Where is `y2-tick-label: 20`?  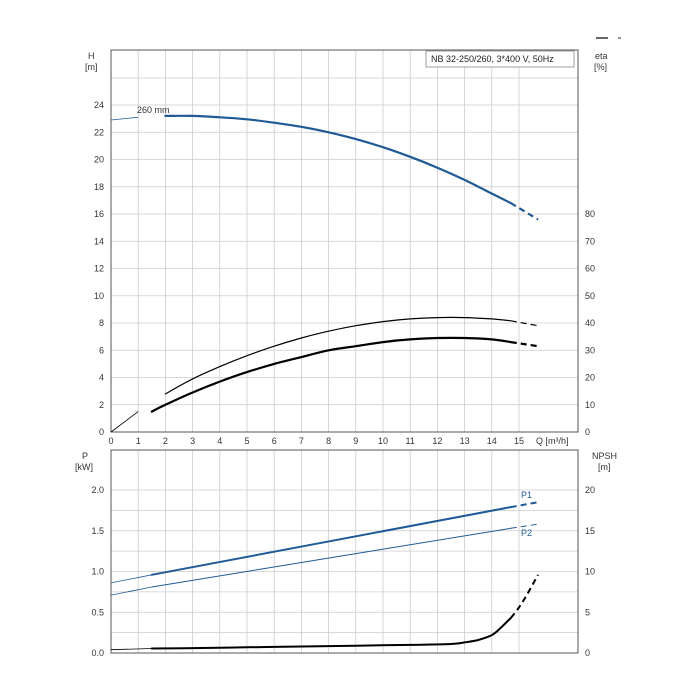
y2-tick-label: 20 is located at coordinates (590, 378).